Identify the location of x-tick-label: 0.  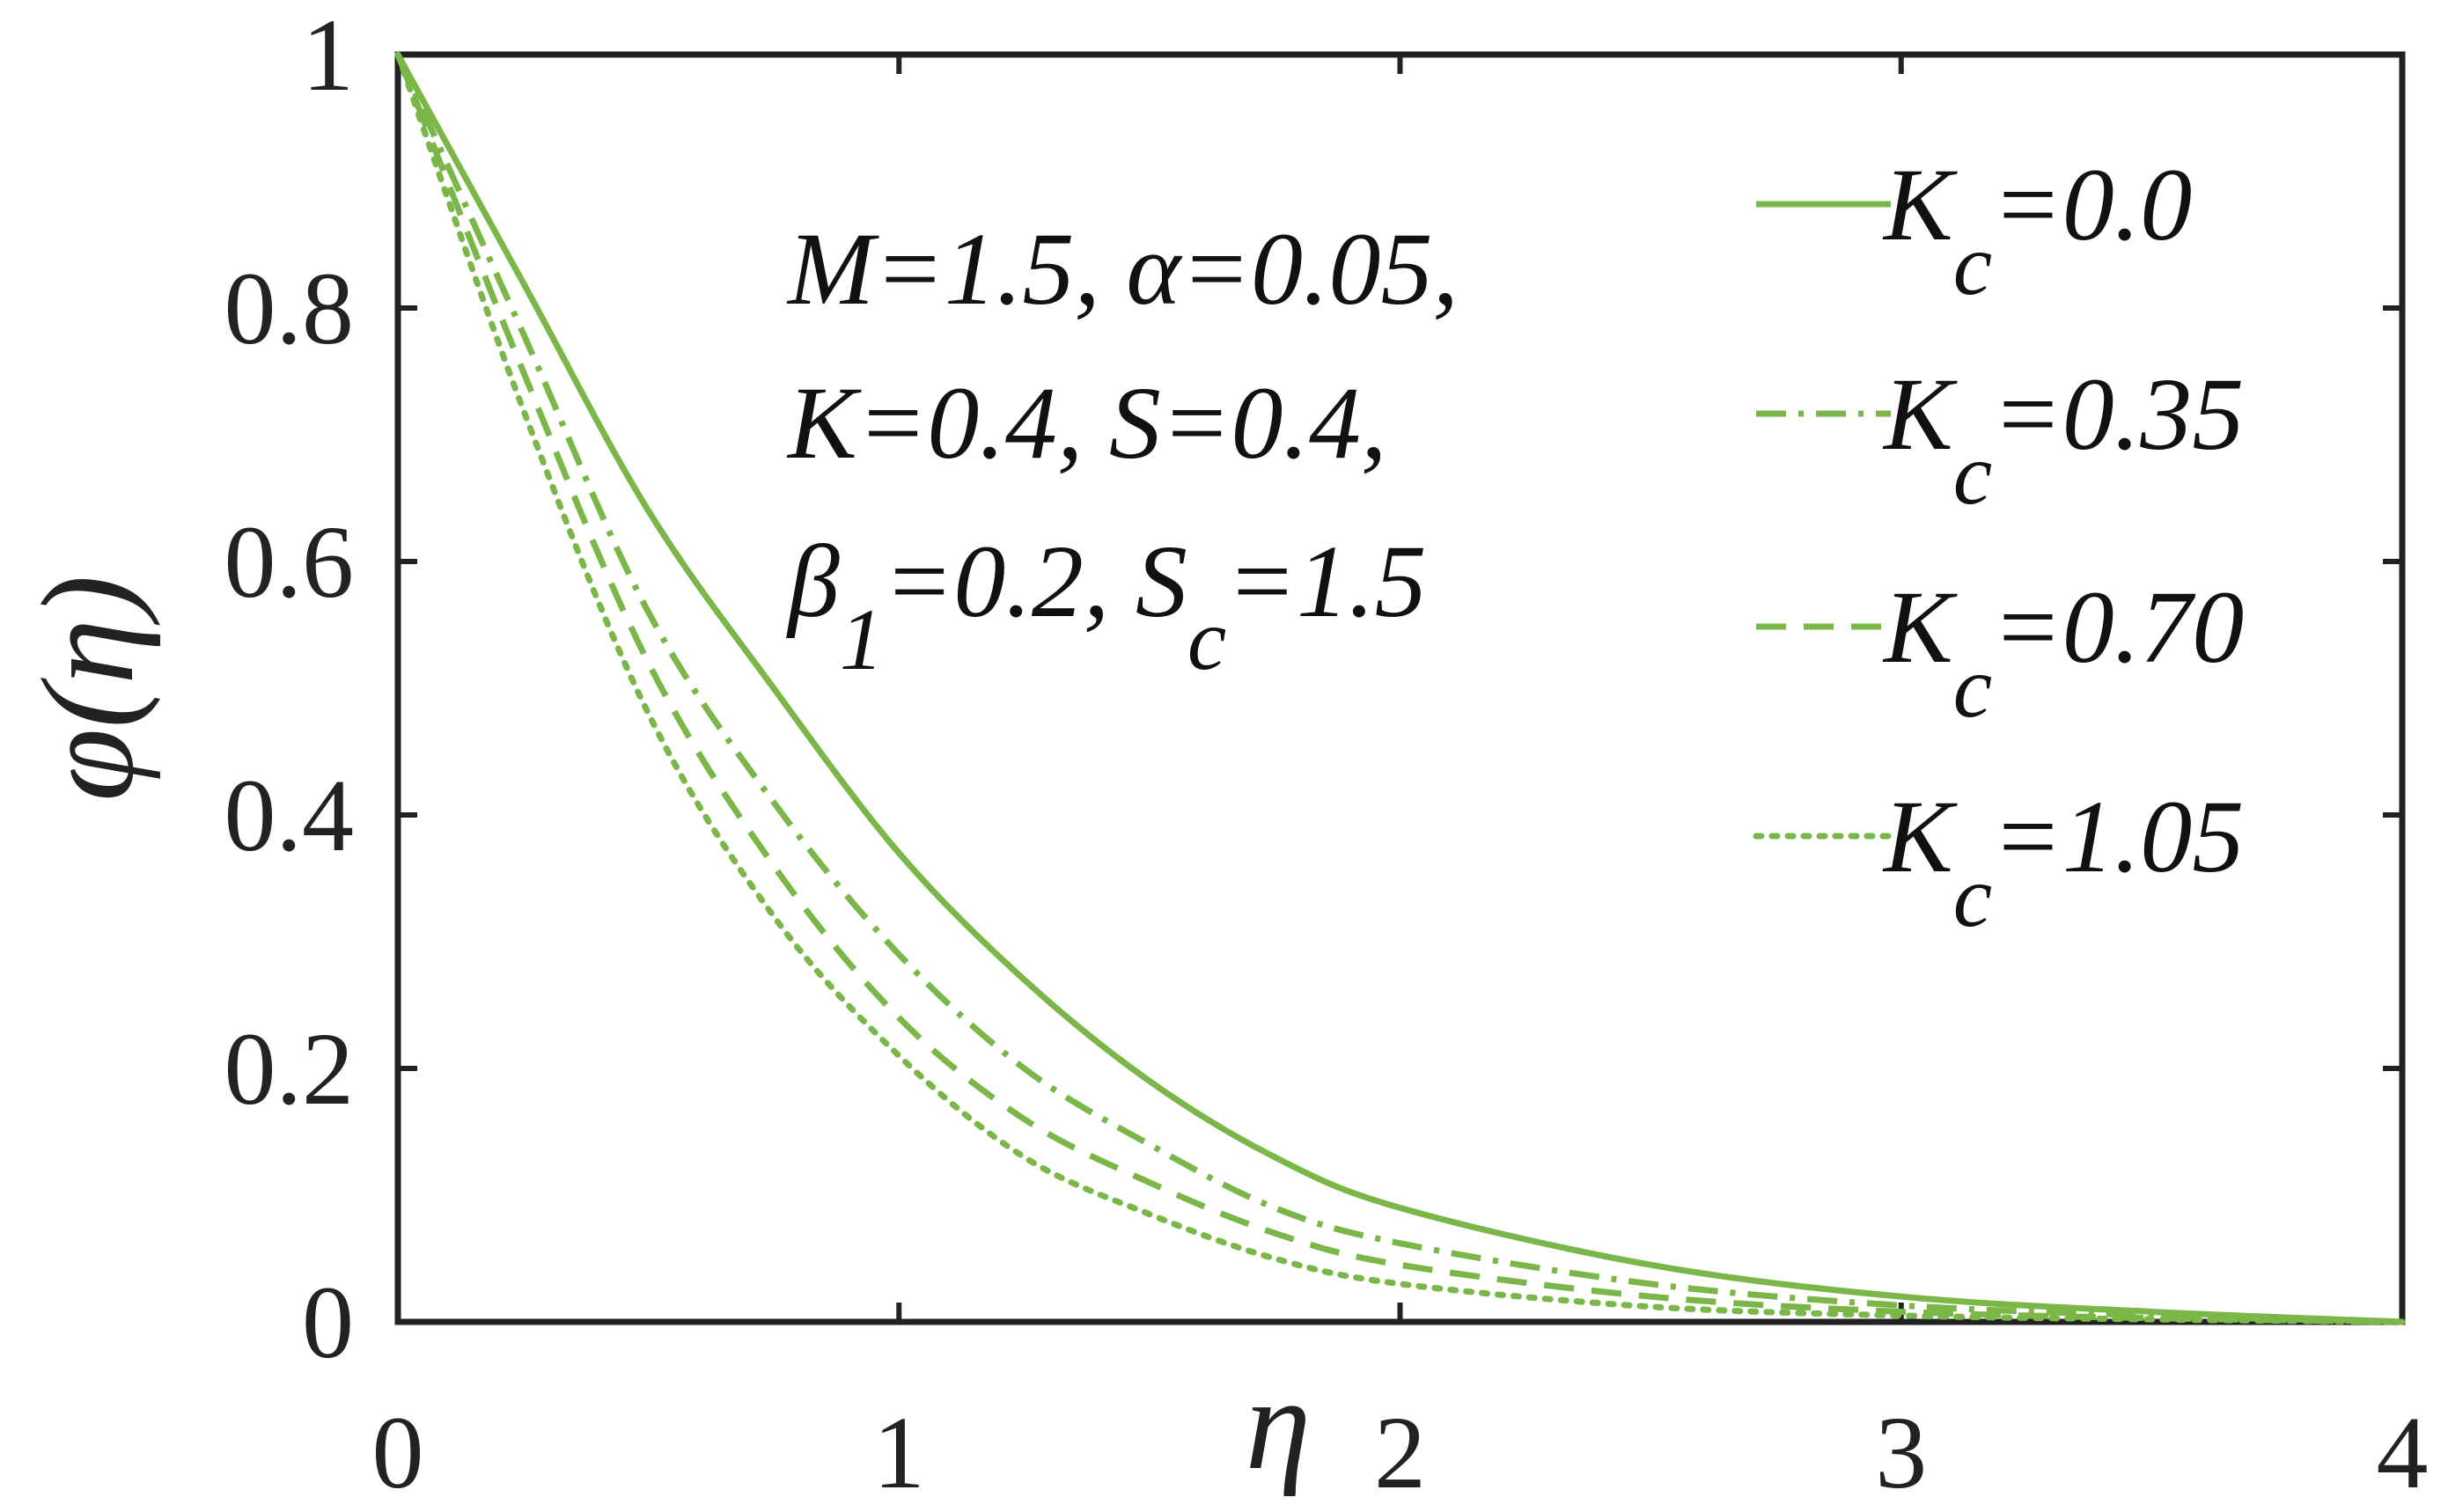
(398, 1452).